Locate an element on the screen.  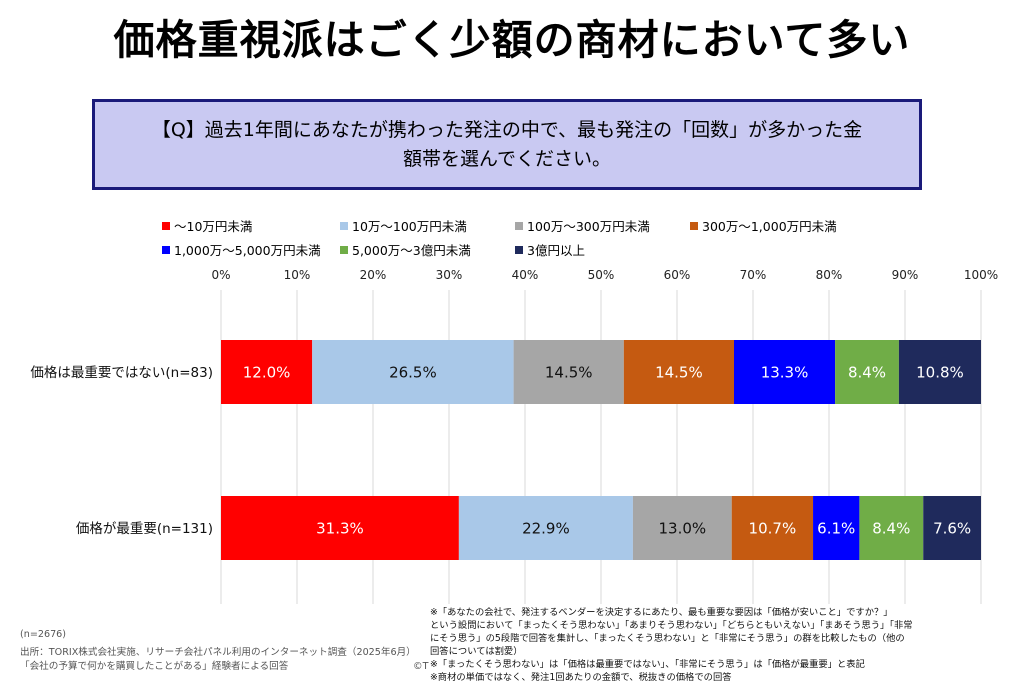
footer-line: (n=2676) is located at coordinates (43, 634).